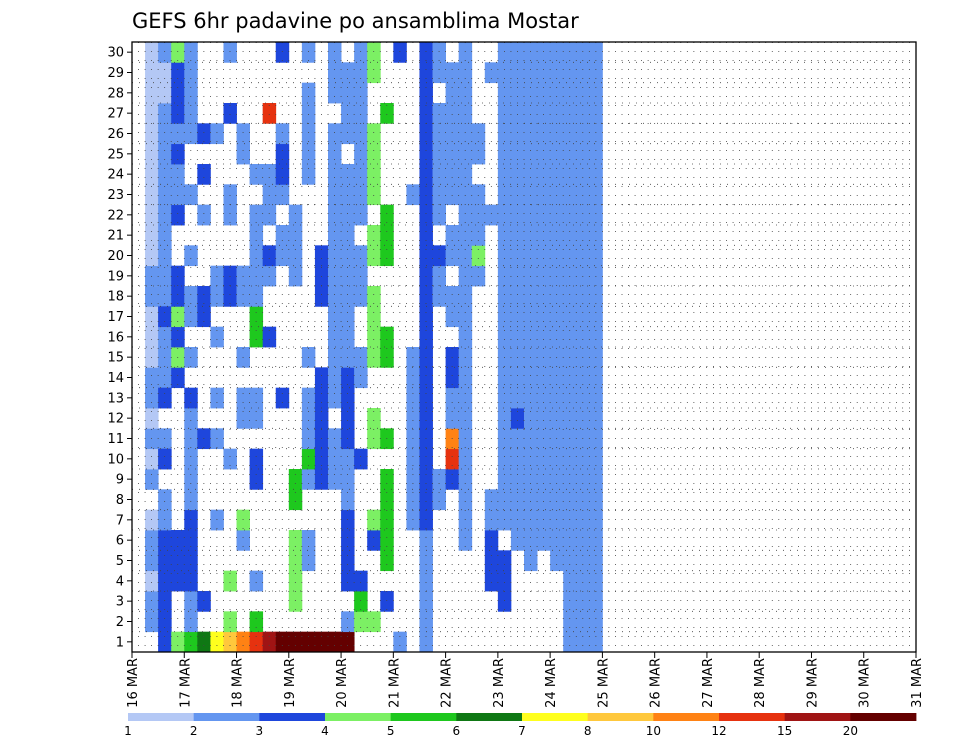 The height and width of the screenshot is (742, 960). I want to click on x-tick-label: 20 MAR, so click(342, 683).